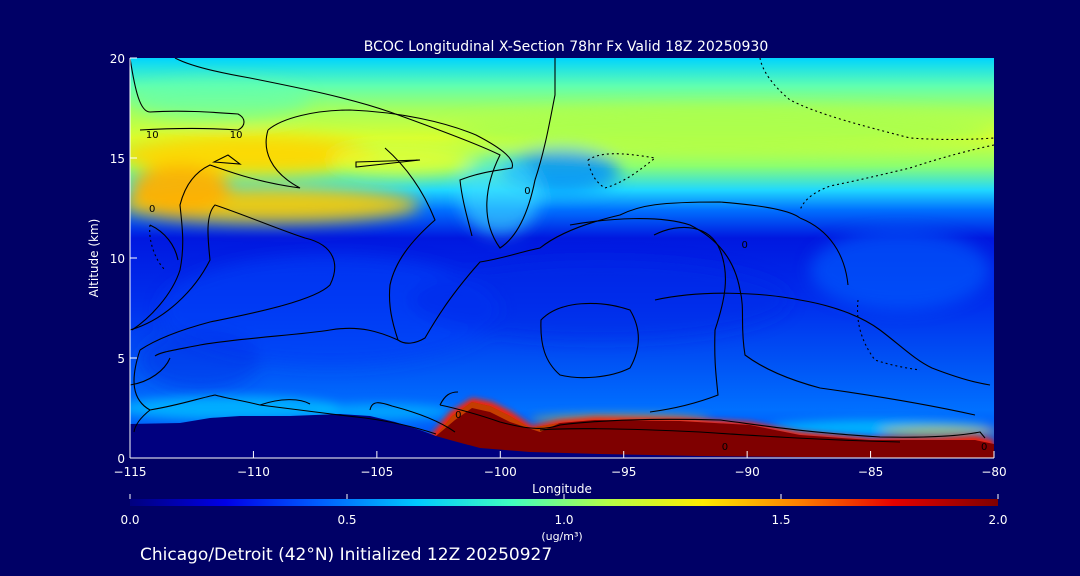  Describe the element at coordinates (563, 520) in the screenshot. I see `colorbar-tick-label: 1.0` at that location.